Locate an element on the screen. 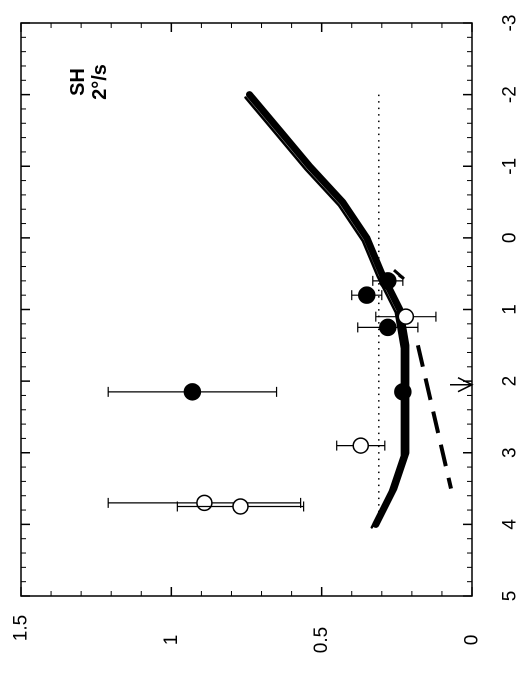 This screenshot has height=689, width=532. x-tick-label: -2 is located at coordinates (510, 94).